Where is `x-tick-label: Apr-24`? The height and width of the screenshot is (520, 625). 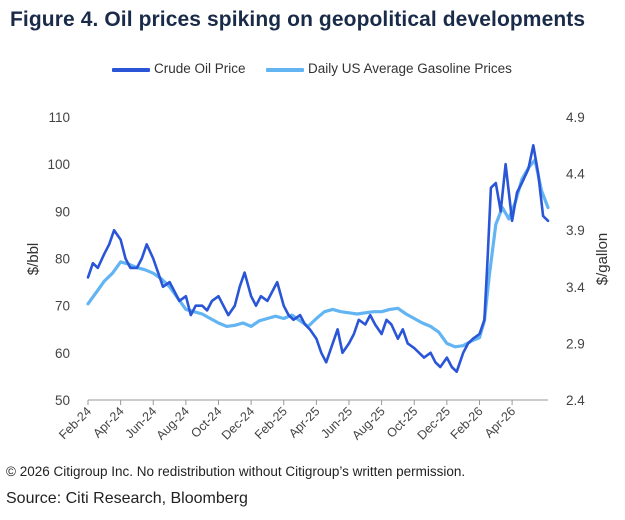
x-tick-label: Apr-24 is located at coordinates (108, 422).